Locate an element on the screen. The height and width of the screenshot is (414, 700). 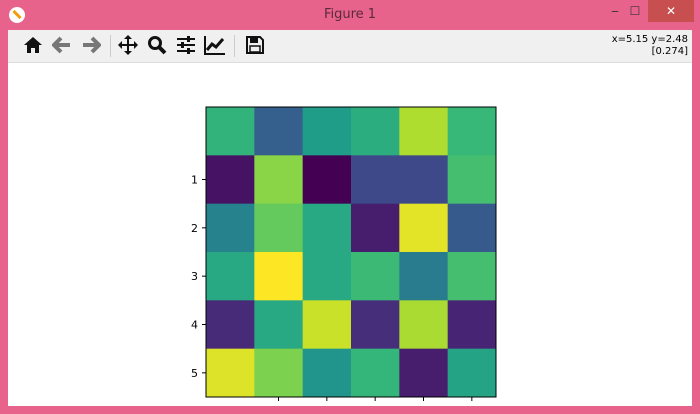
window-title: Figure 1 is located at coordinates (350, 14).